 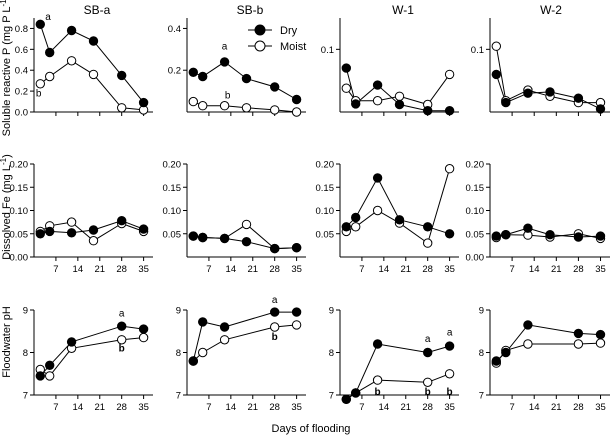 I want to click on y-tick-label: 0.6, so click(x=21, y=50).